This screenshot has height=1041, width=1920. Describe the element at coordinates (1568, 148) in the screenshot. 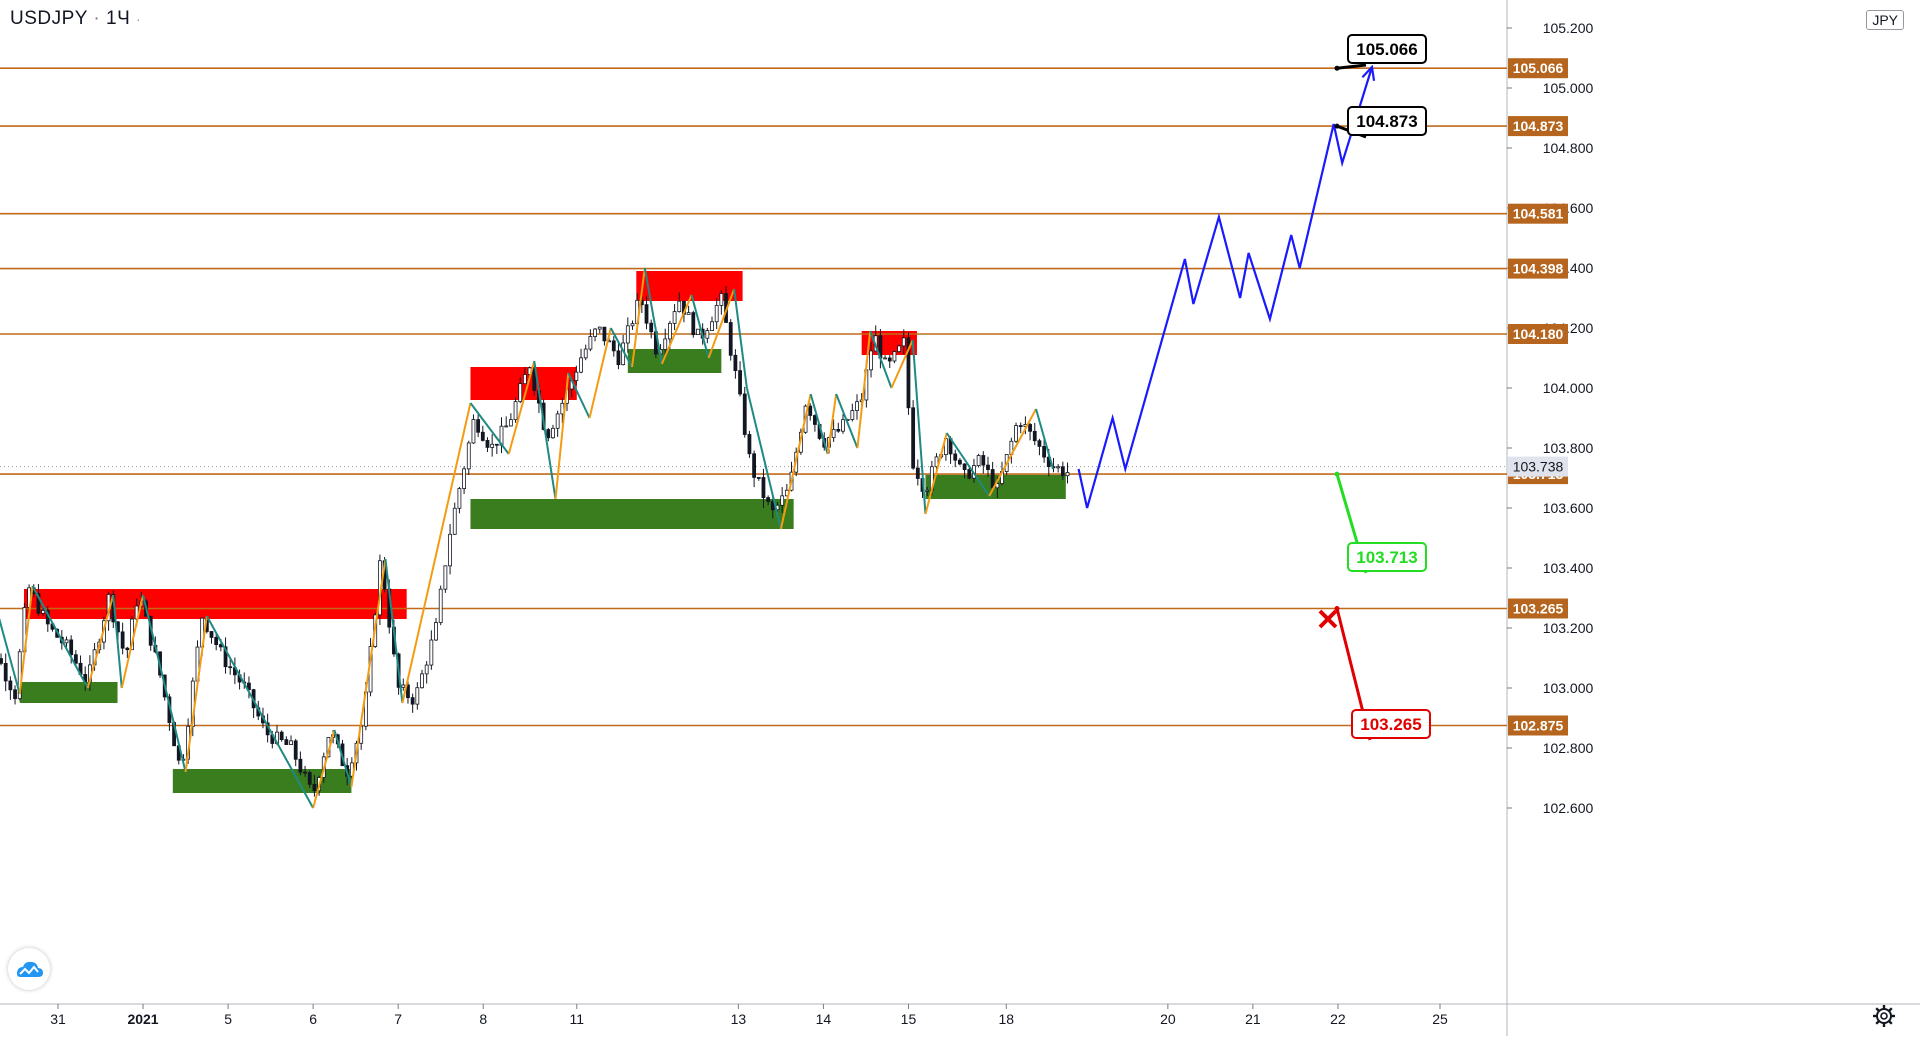

I see `y-tick-label: 104.800` at that location.